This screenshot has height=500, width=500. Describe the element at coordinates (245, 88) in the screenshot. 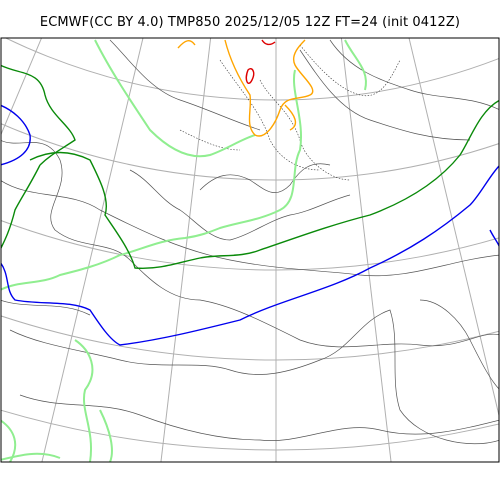

I see `orange-isotherm` at that location.